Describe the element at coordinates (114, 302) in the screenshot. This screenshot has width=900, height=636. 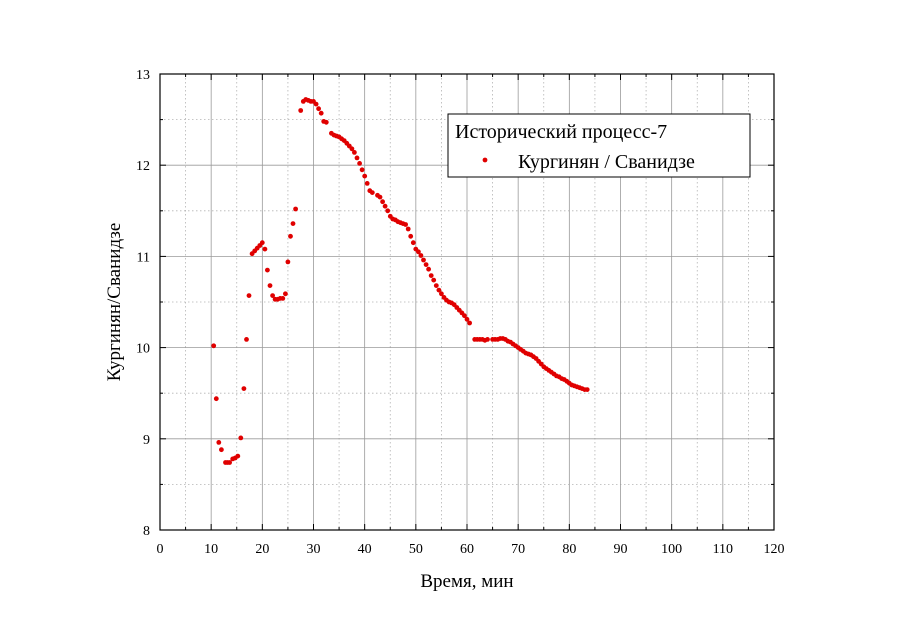
I see `y-axis-title: Кургинян/Сванидзе` at that location.